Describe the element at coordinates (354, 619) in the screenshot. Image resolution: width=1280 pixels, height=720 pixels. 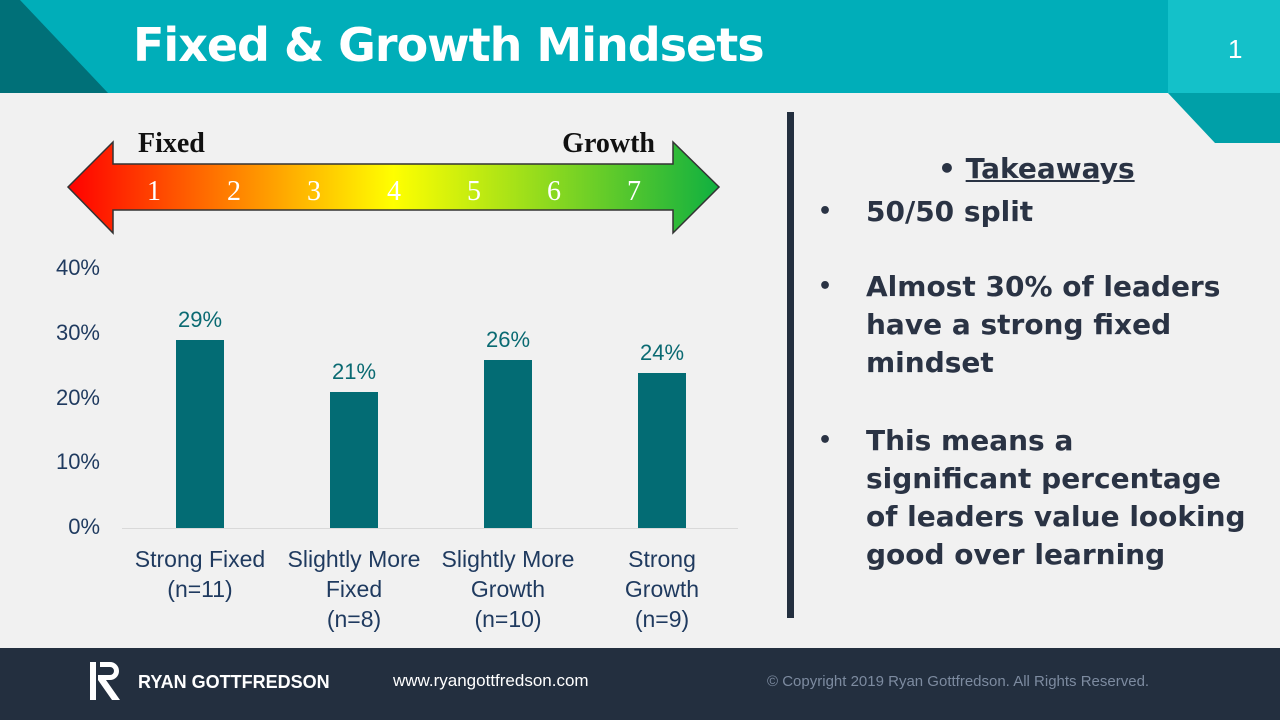
I see `category-line: (n=8)` at that location.